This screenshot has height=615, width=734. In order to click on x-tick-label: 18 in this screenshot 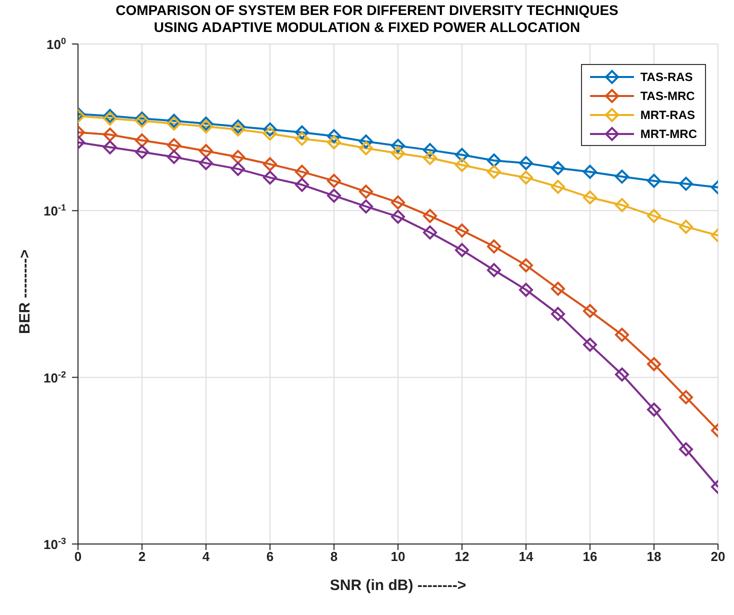, I will do `click(654, 556)`.